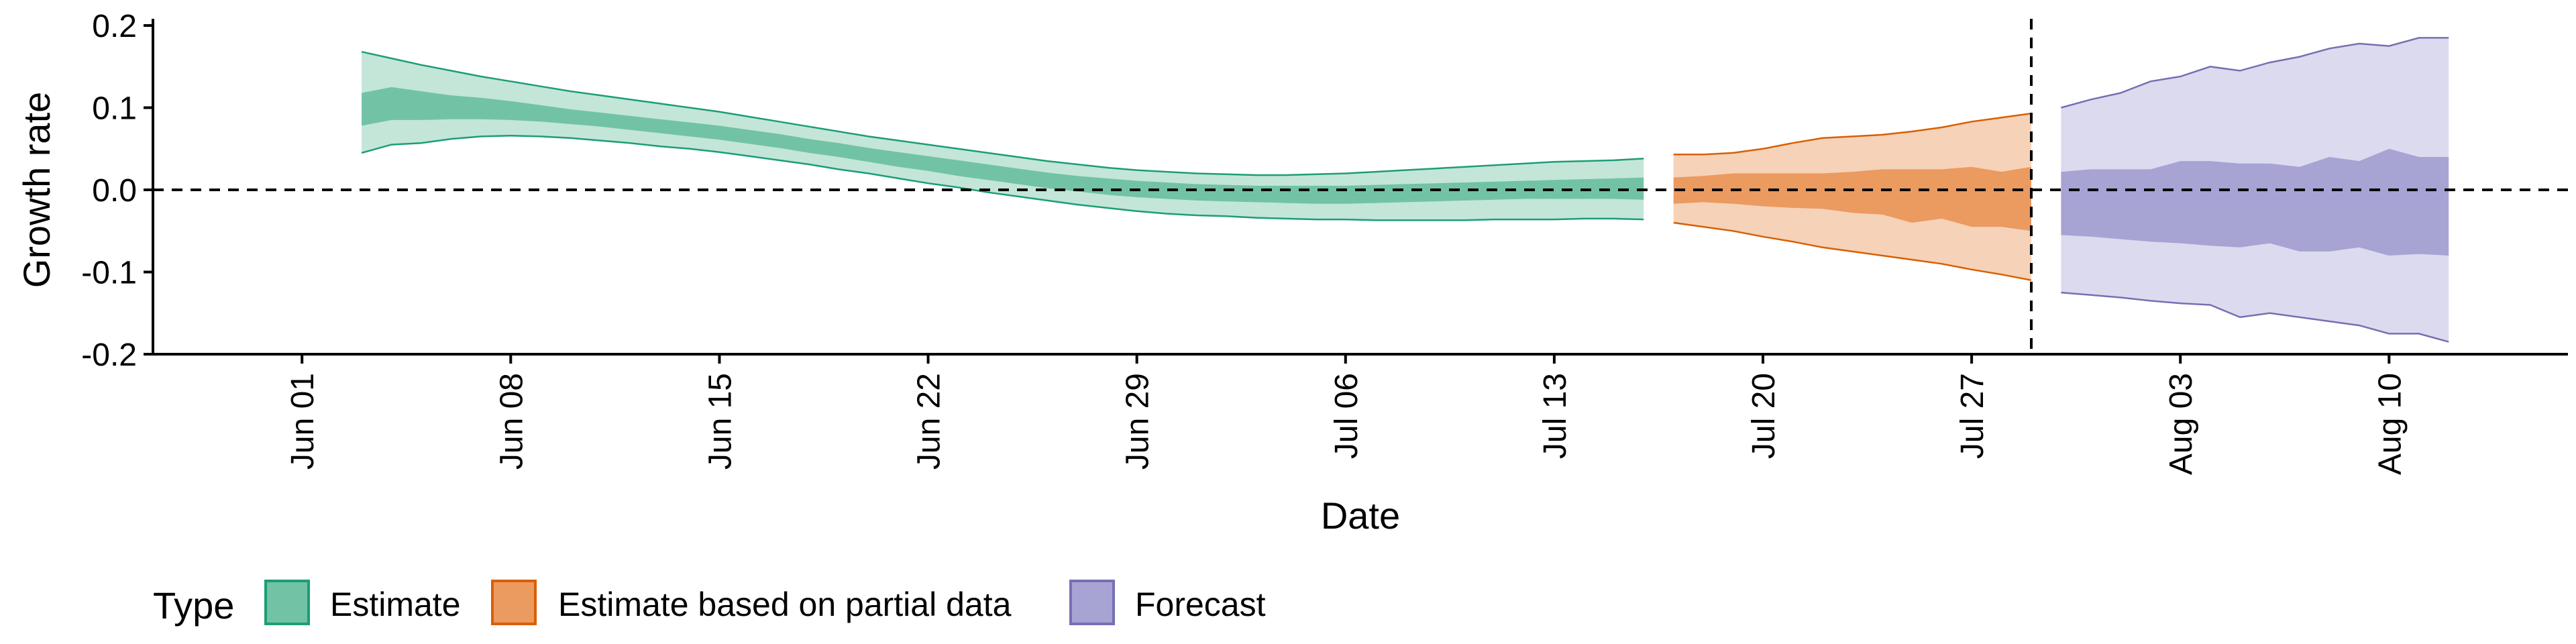 This screenshot has height=644, width=2576. I want to click on legend-label-estimate-based-on-partial-data: Estimate based on partial data, so click(785, 604).